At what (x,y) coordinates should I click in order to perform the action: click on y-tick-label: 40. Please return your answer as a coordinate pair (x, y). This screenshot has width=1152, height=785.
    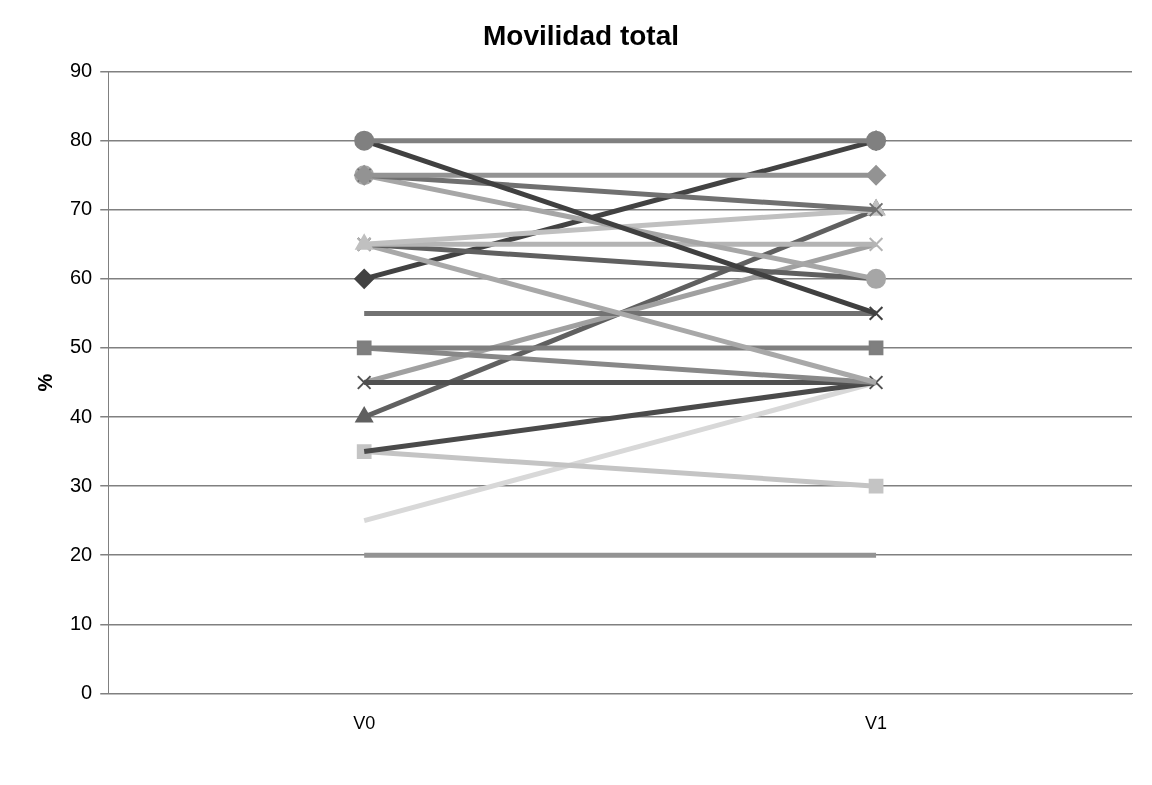
    Looking at the image, I should click on (81, 415).